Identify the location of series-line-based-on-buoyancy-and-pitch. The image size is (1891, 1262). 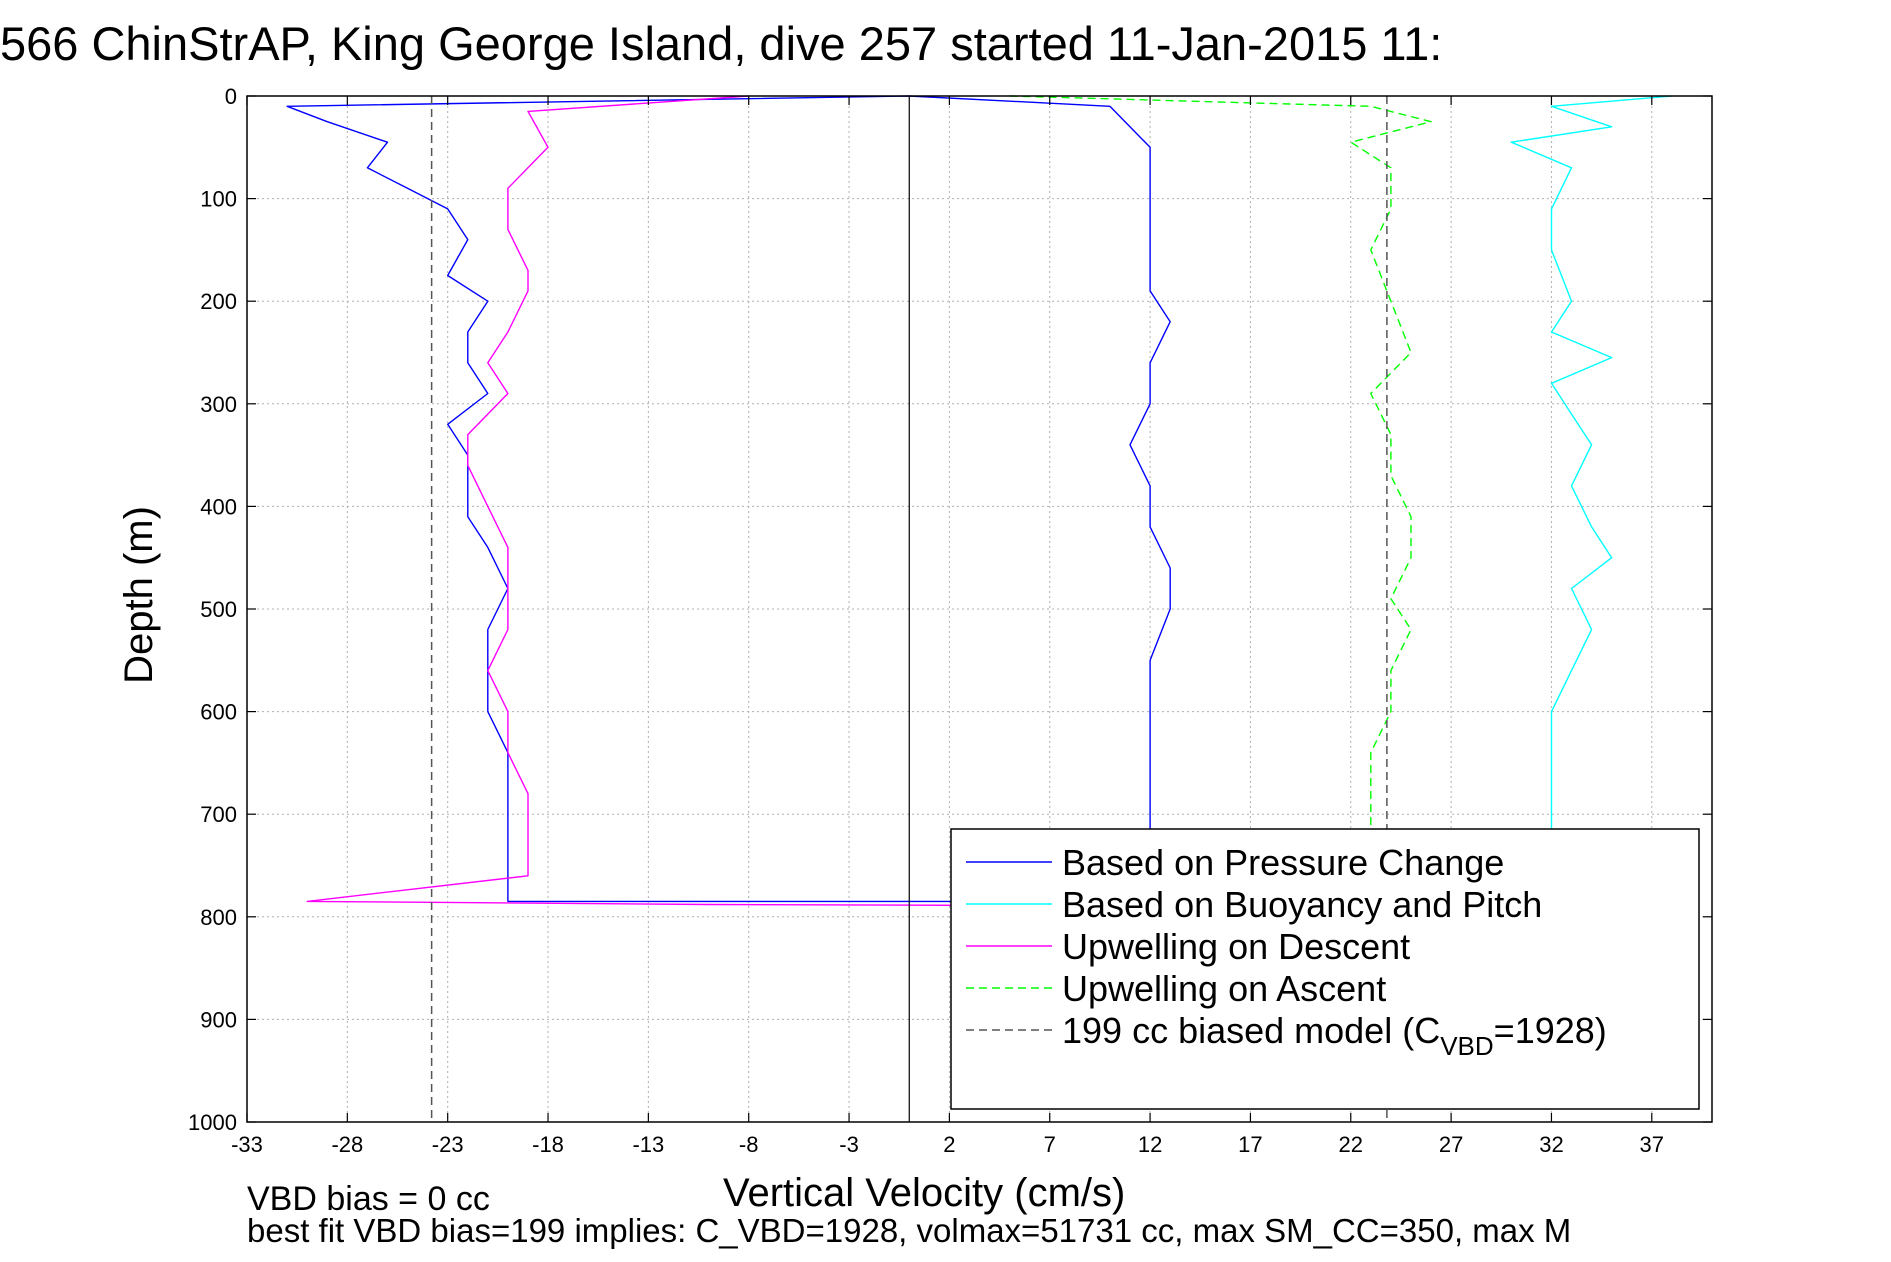
(1591, 465).